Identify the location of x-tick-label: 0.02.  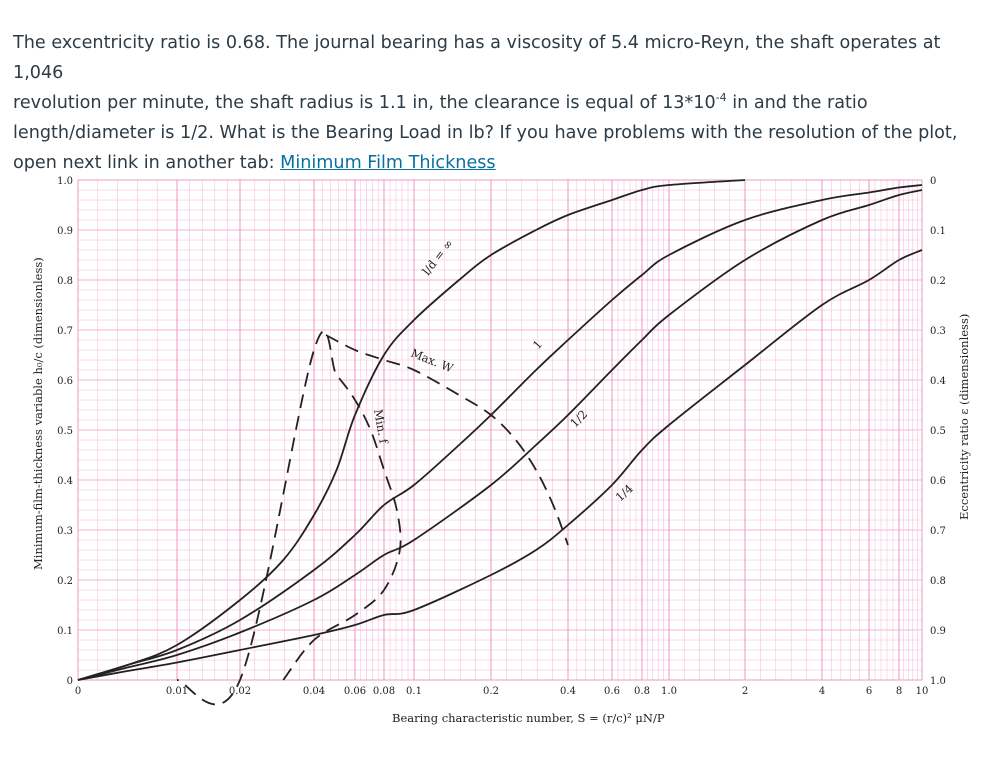
(240, 691).